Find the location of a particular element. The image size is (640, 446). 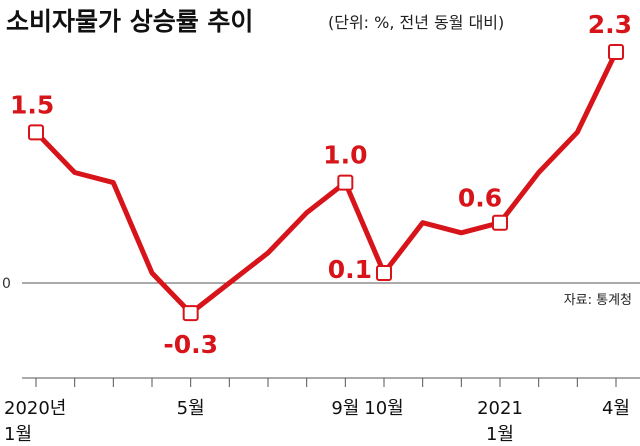

x-tick-label: 10월 is located at coordinates (383, 408).